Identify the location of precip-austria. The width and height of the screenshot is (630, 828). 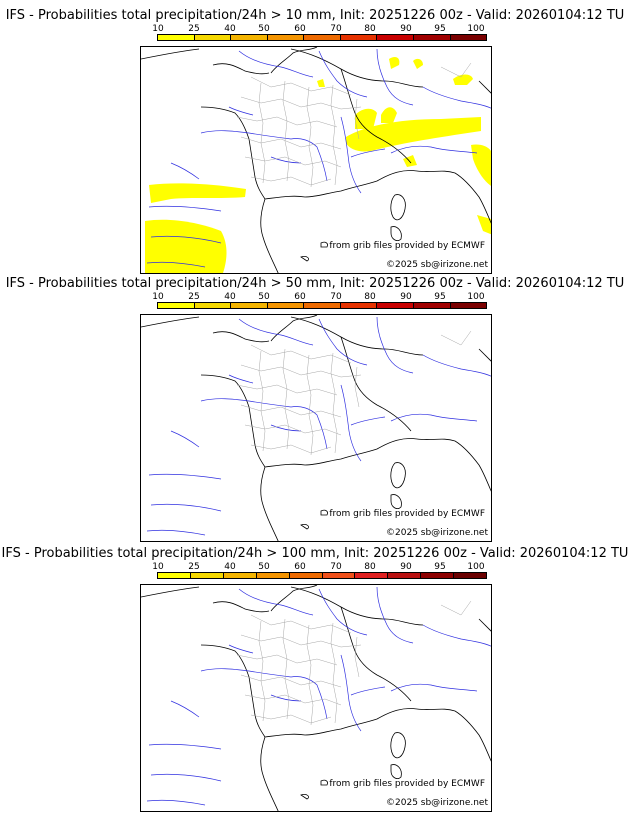
(463, 79).